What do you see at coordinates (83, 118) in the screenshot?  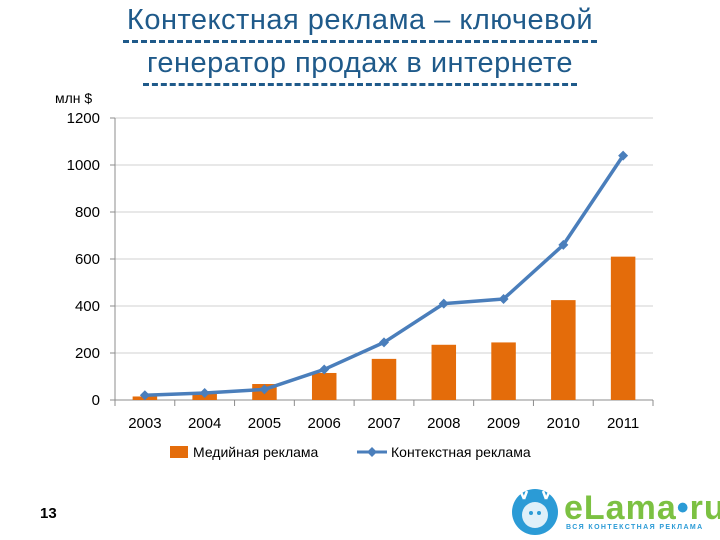 I see `y-tick-label: 1200` at bounding box center [83, 118].